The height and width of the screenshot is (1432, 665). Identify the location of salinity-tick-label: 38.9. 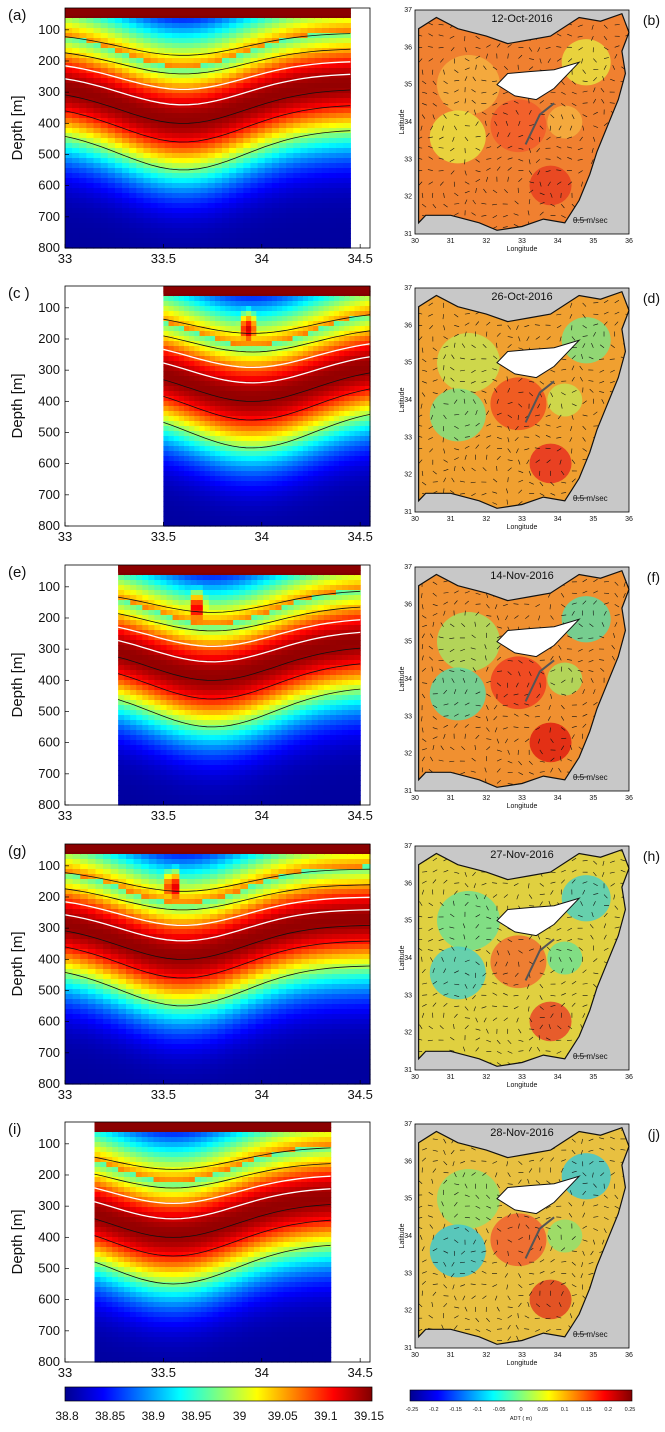
(154, 1416).